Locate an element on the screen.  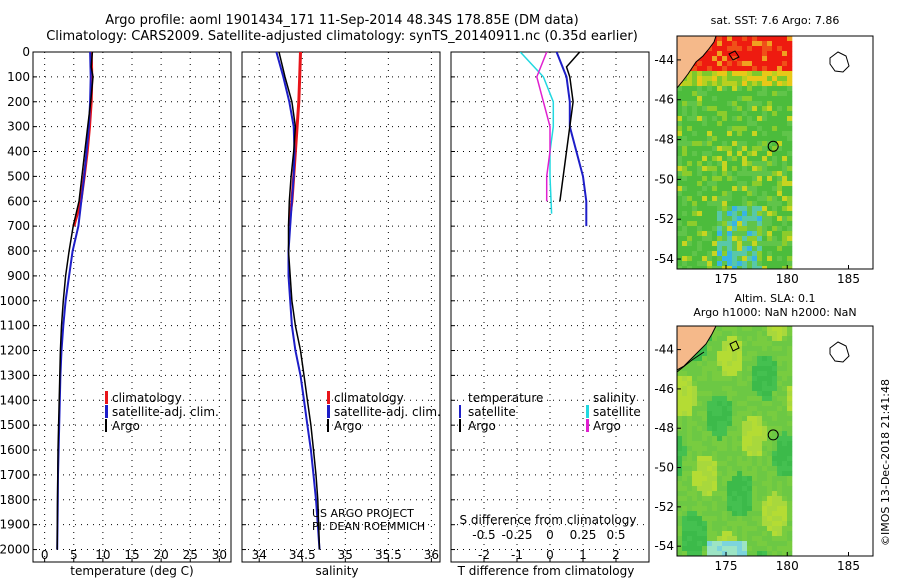
temperature-diff-satellite-line is located at coordinates (571, 139).